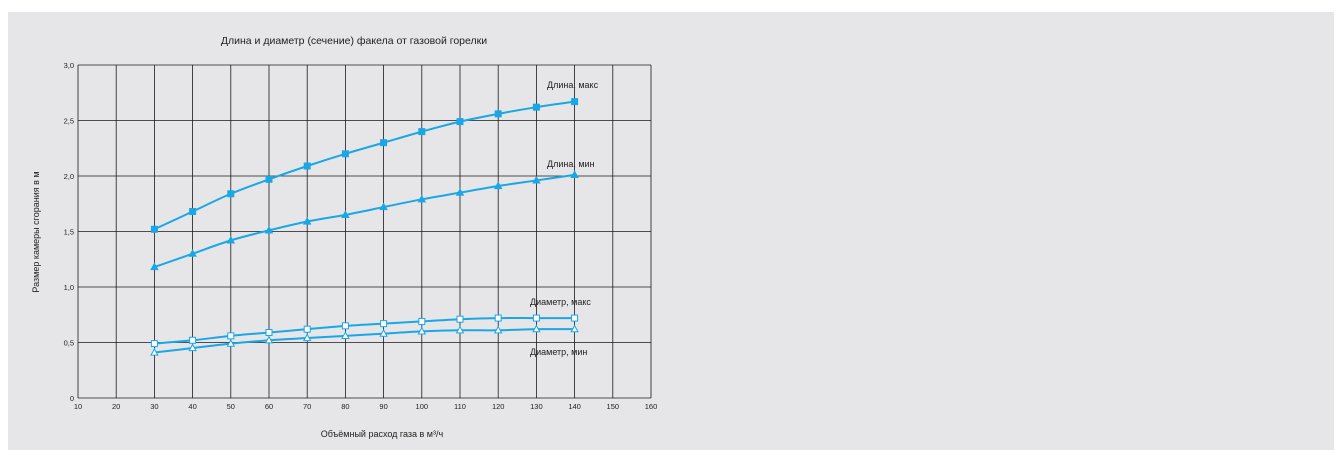 The width and height of the screenshot is (1342, 453). Describe the element at coordinates (69, 65) in the screenshot. I see `y-tick-label: 3,0` at that location.